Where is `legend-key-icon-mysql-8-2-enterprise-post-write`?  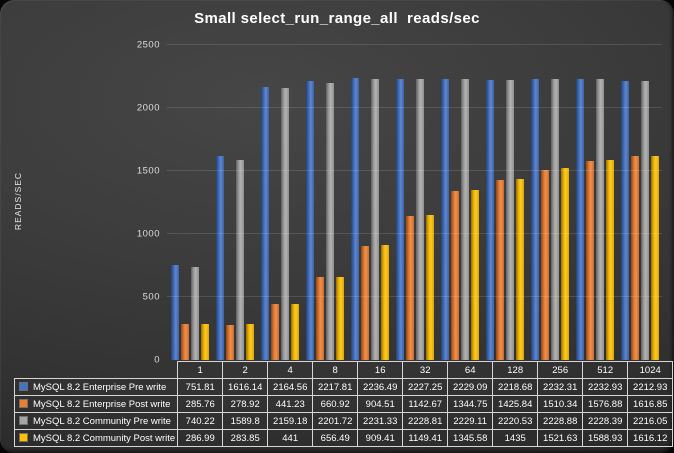
legend-key-icon-mysql-8-2-enterprise-post-write is located at coordinates (23, 403).